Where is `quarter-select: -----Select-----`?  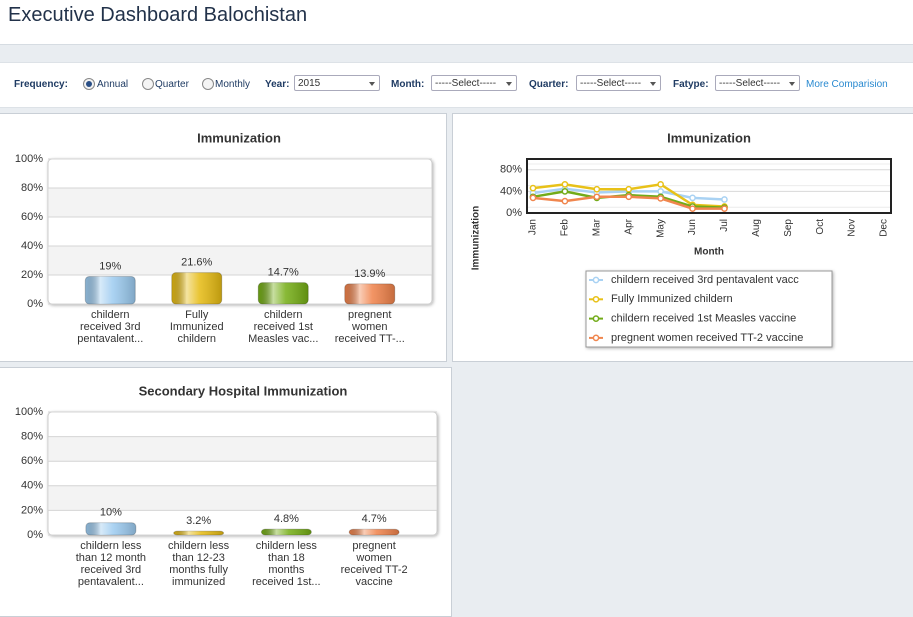
quarter-select: -----Select----- is located at coordinates (618, 83).